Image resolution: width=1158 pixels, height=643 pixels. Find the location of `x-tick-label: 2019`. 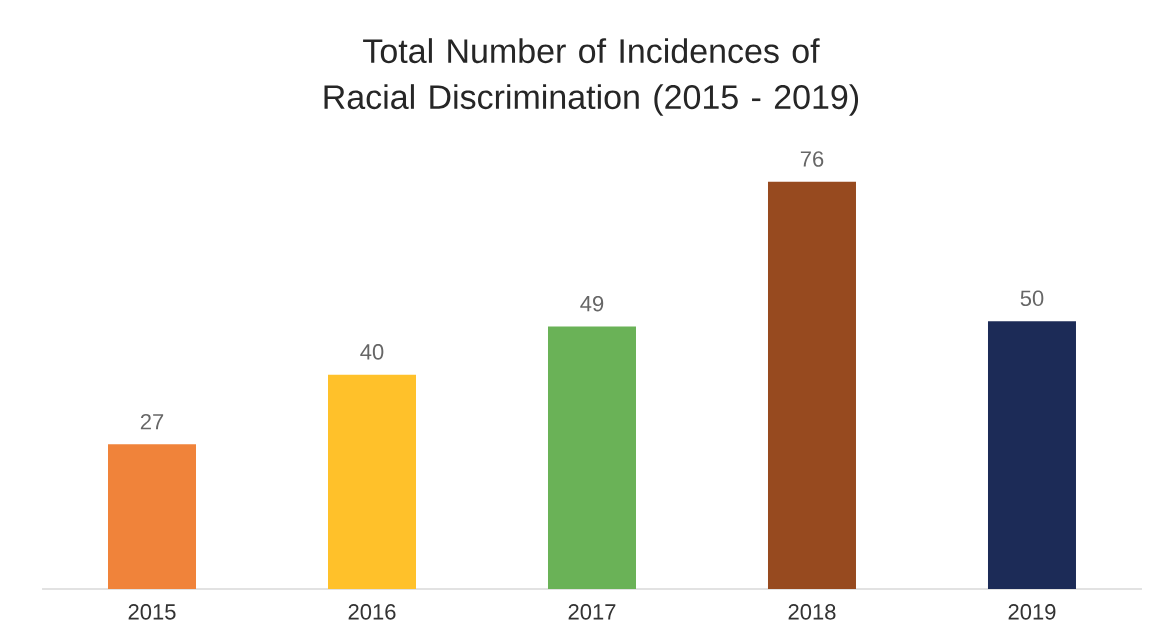

x-tick-label: 2019 is located at coordinates (1032, 612).